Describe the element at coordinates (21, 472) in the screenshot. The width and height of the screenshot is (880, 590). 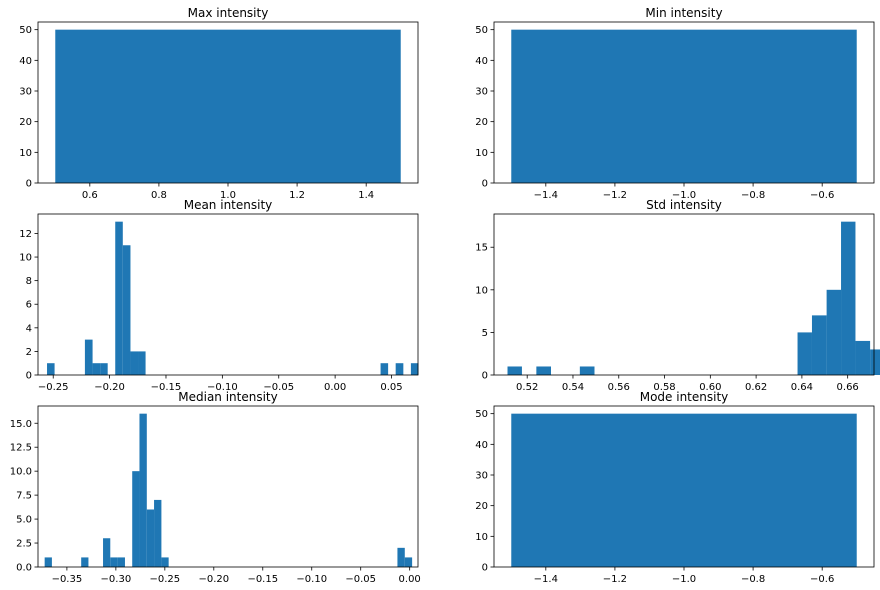
I see `y-tick-label: 10.0` at that location.